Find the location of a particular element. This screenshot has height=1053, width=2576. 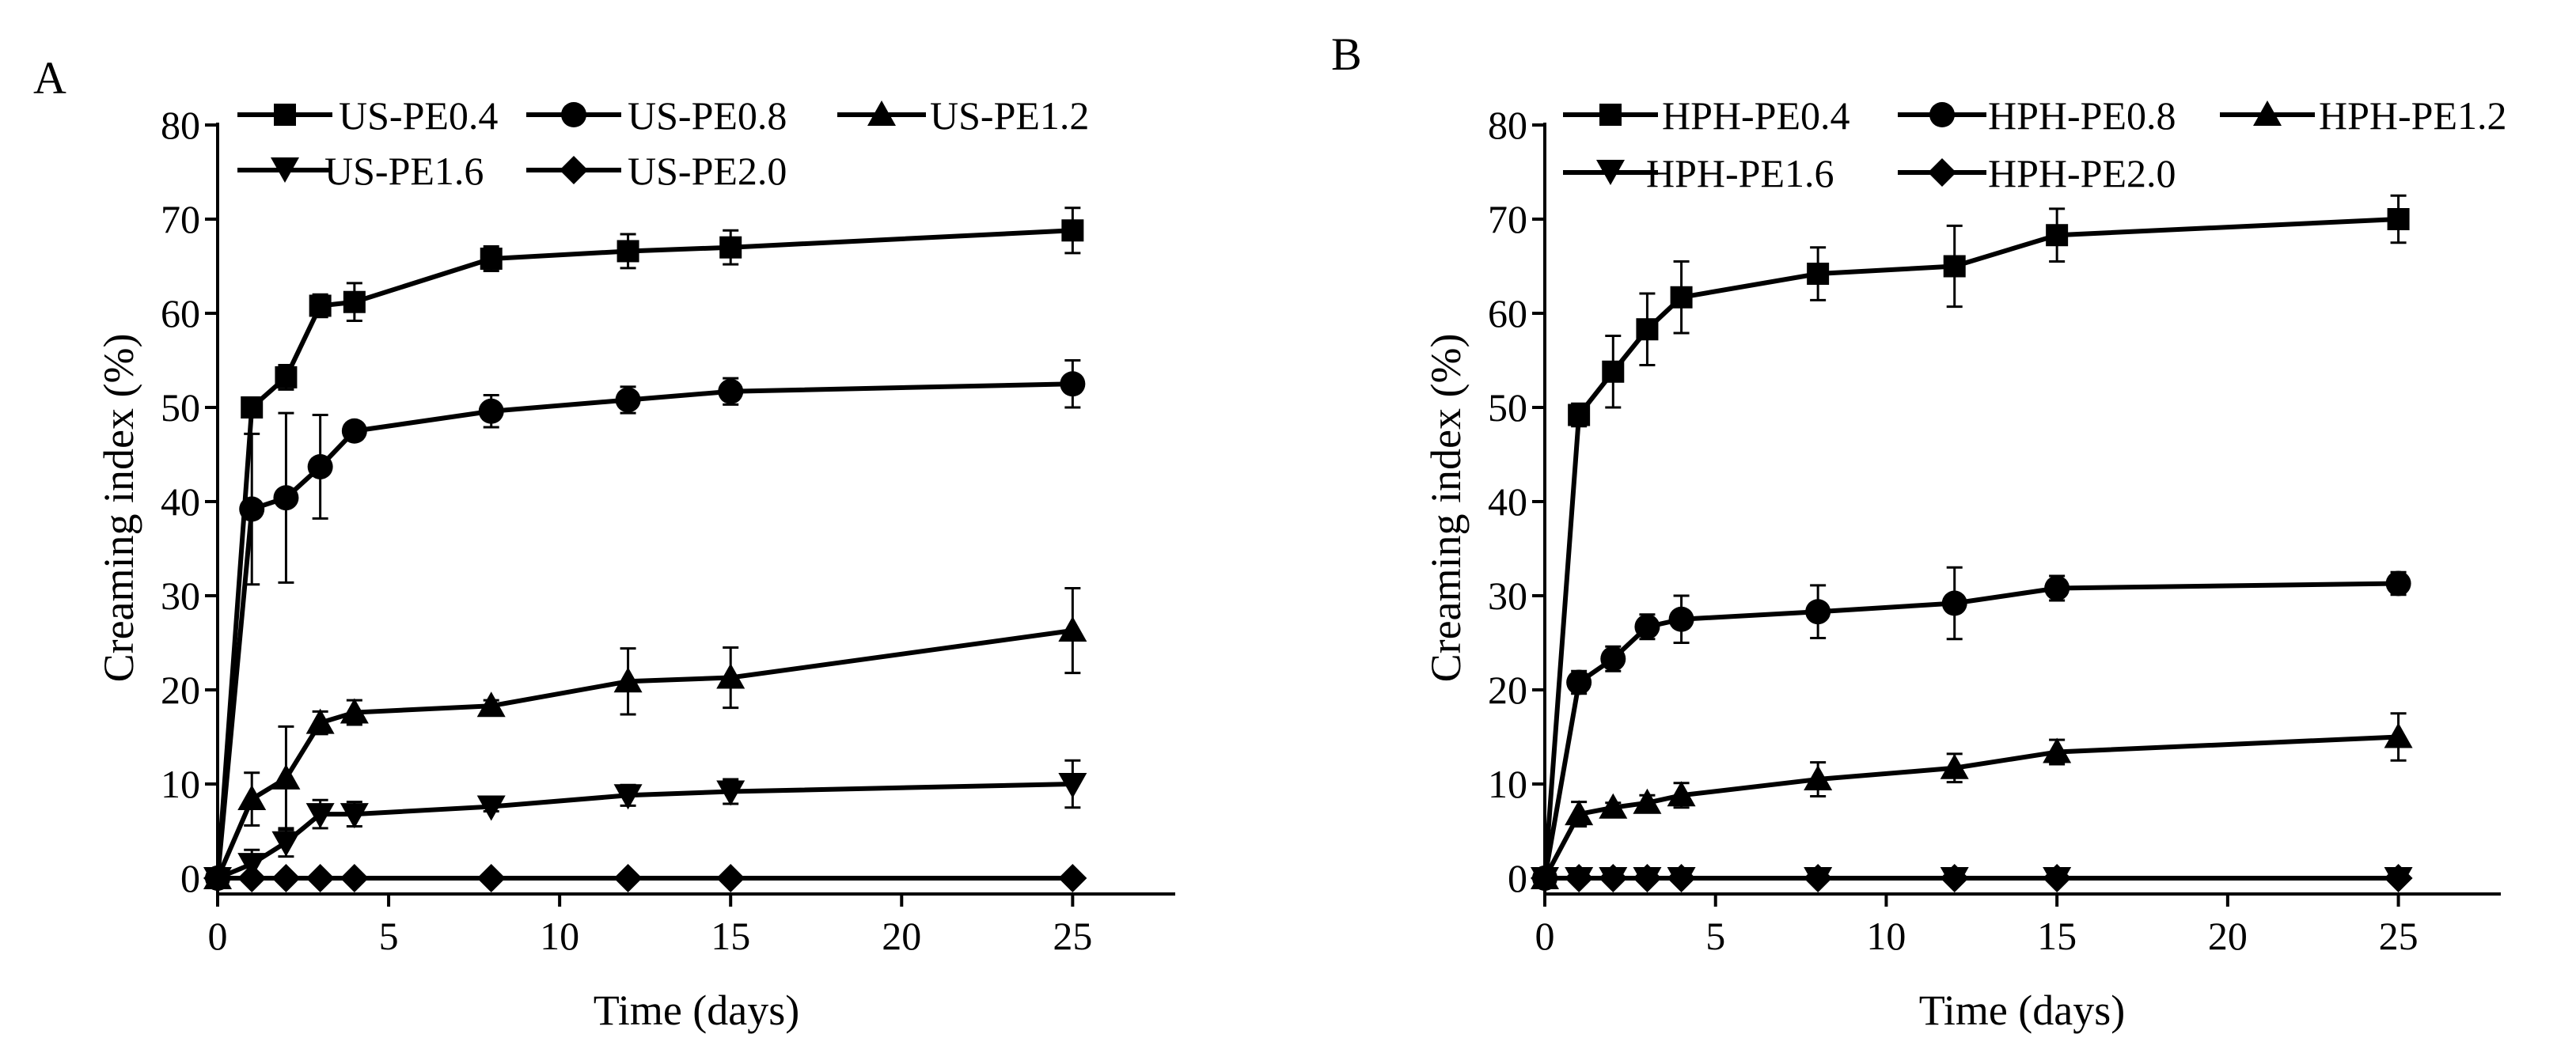

legend-item: US-PE0.4 is located at coordinates (367, 115).